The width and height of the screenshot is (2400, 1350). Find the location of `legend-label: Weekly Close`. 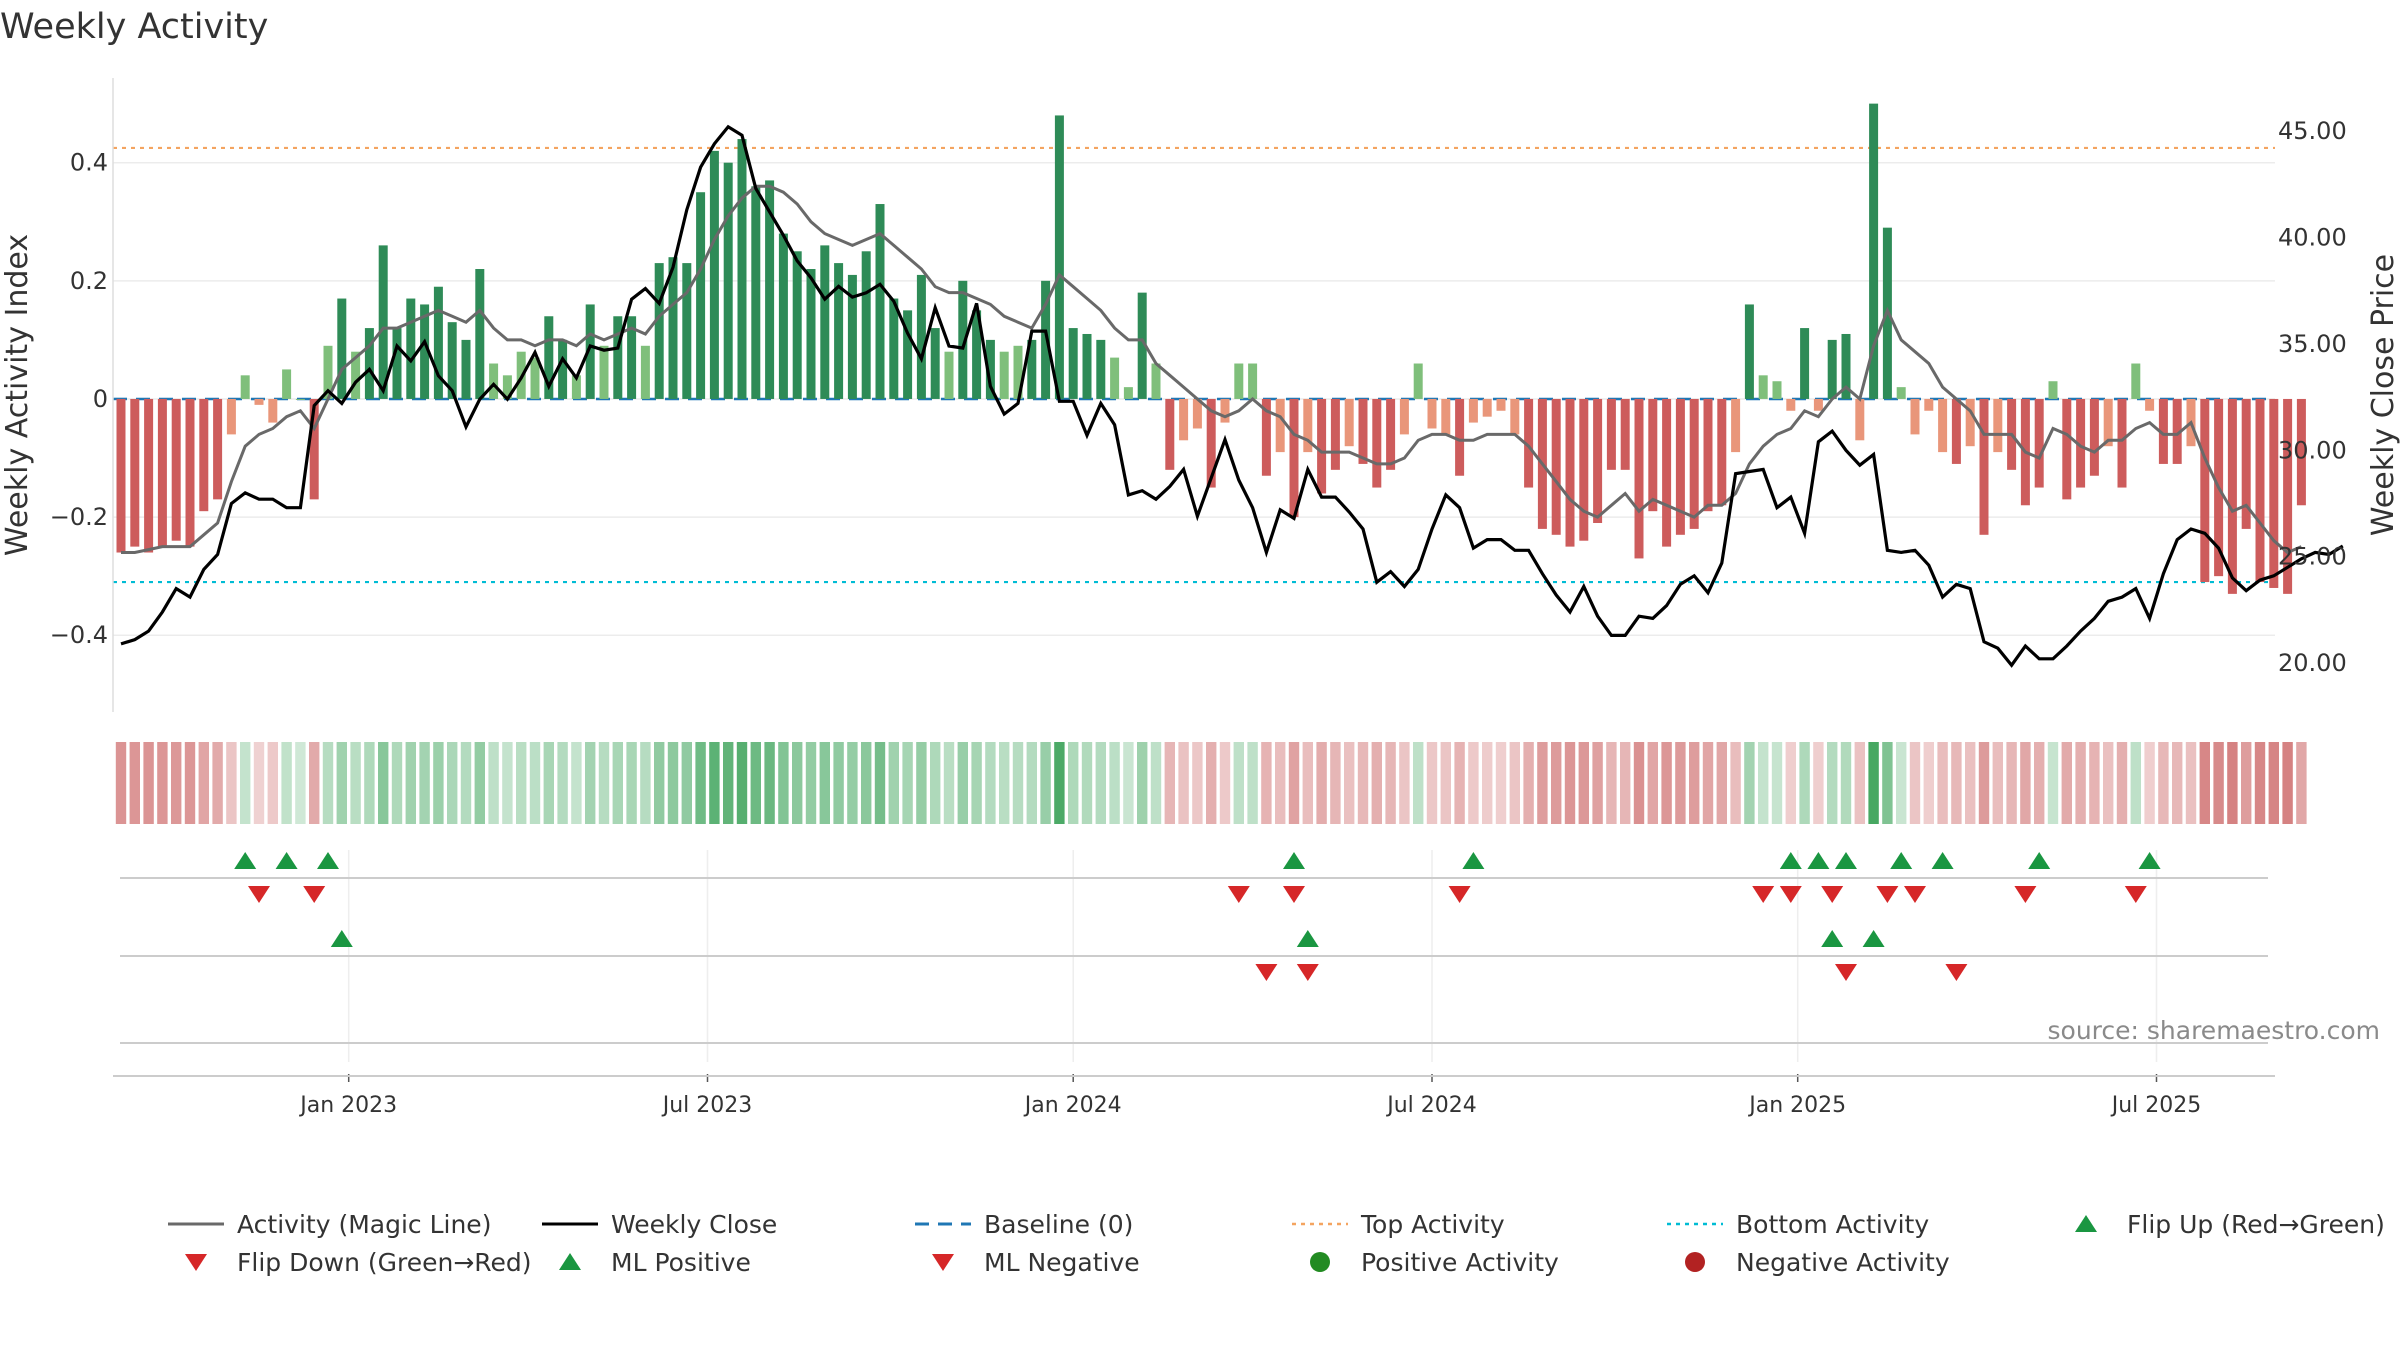

legend-label: Weekly Close is located at coordinates (694, 1224).